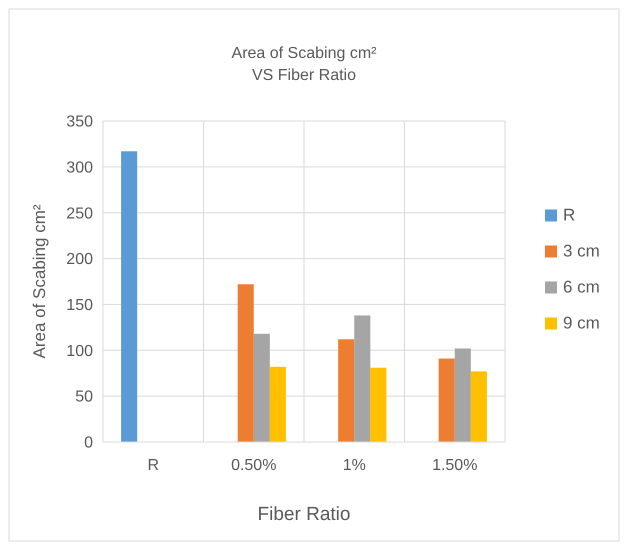  I want to click on y-tick-label: 200, so click(80, 259).